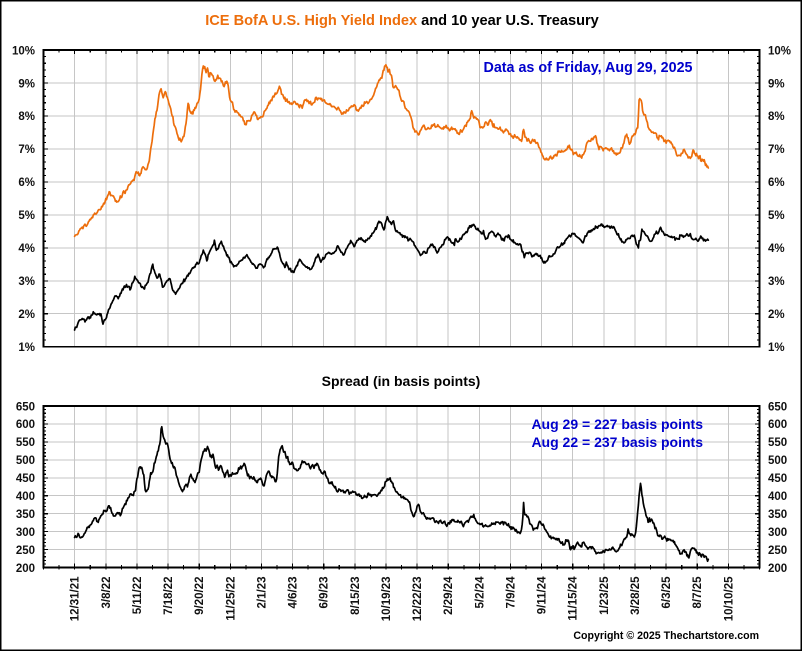 Image resolution: width=802 pixels, height=651 pixels. Describe the element at coordinates (107, 593) in the screenshot. I see `svg-text: 3/8/22` at that location.